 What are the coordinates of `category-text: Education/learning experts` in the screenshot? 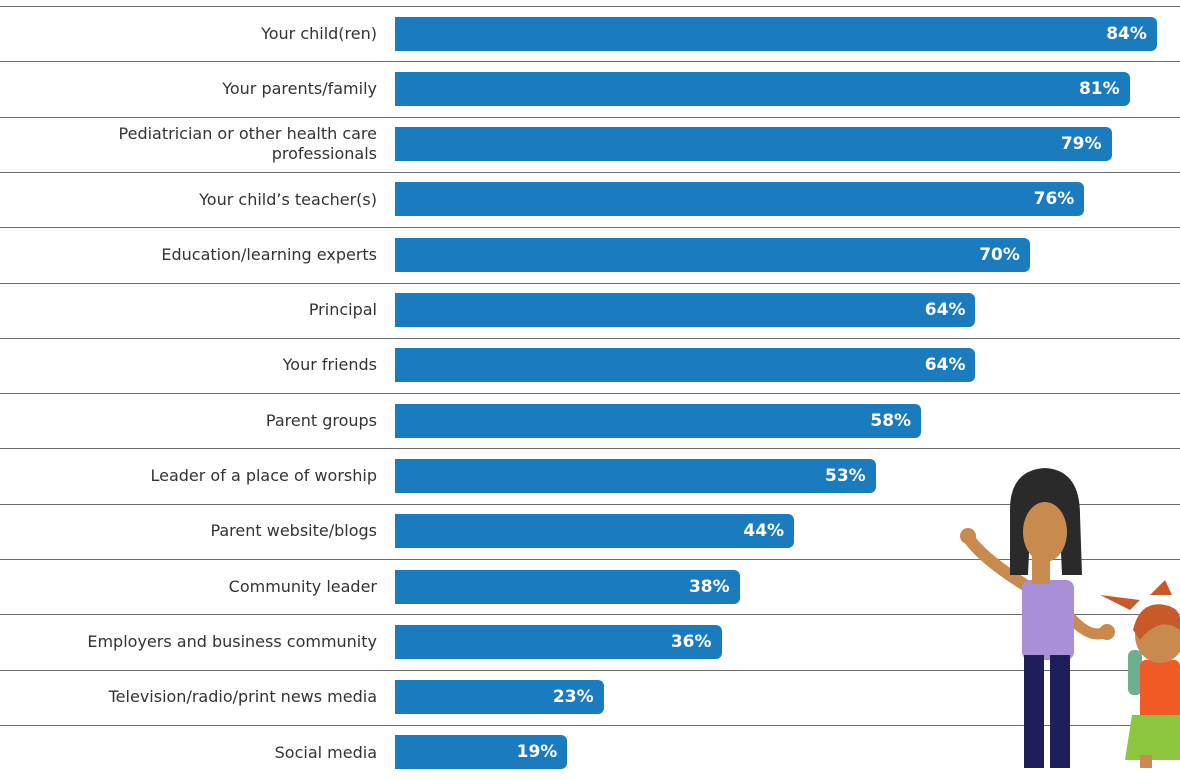 It's located at (269, 254).